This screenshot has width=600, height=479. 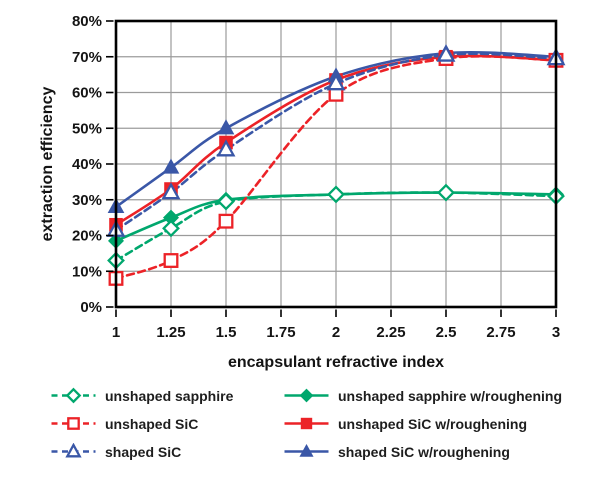 What do you see at coordinates (87, 236) in the screenshot?
I see `y-tick-label: 20%` at bounding box center [87, 236].